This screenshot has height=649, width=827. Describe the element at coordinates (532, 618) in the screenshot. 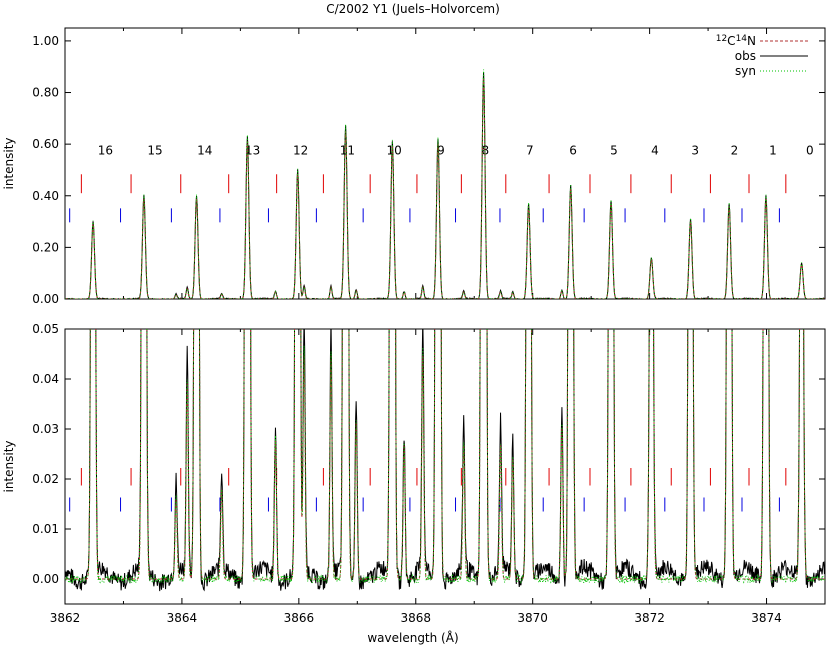

I see `x-tick-label: 3870` at that location.